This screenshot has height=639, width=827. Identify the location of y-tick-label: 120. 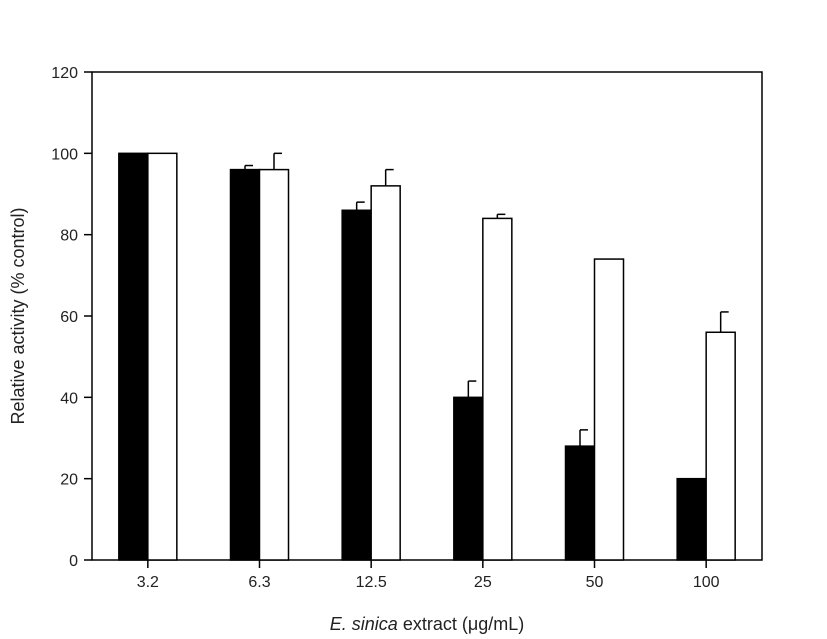
(64, 73).